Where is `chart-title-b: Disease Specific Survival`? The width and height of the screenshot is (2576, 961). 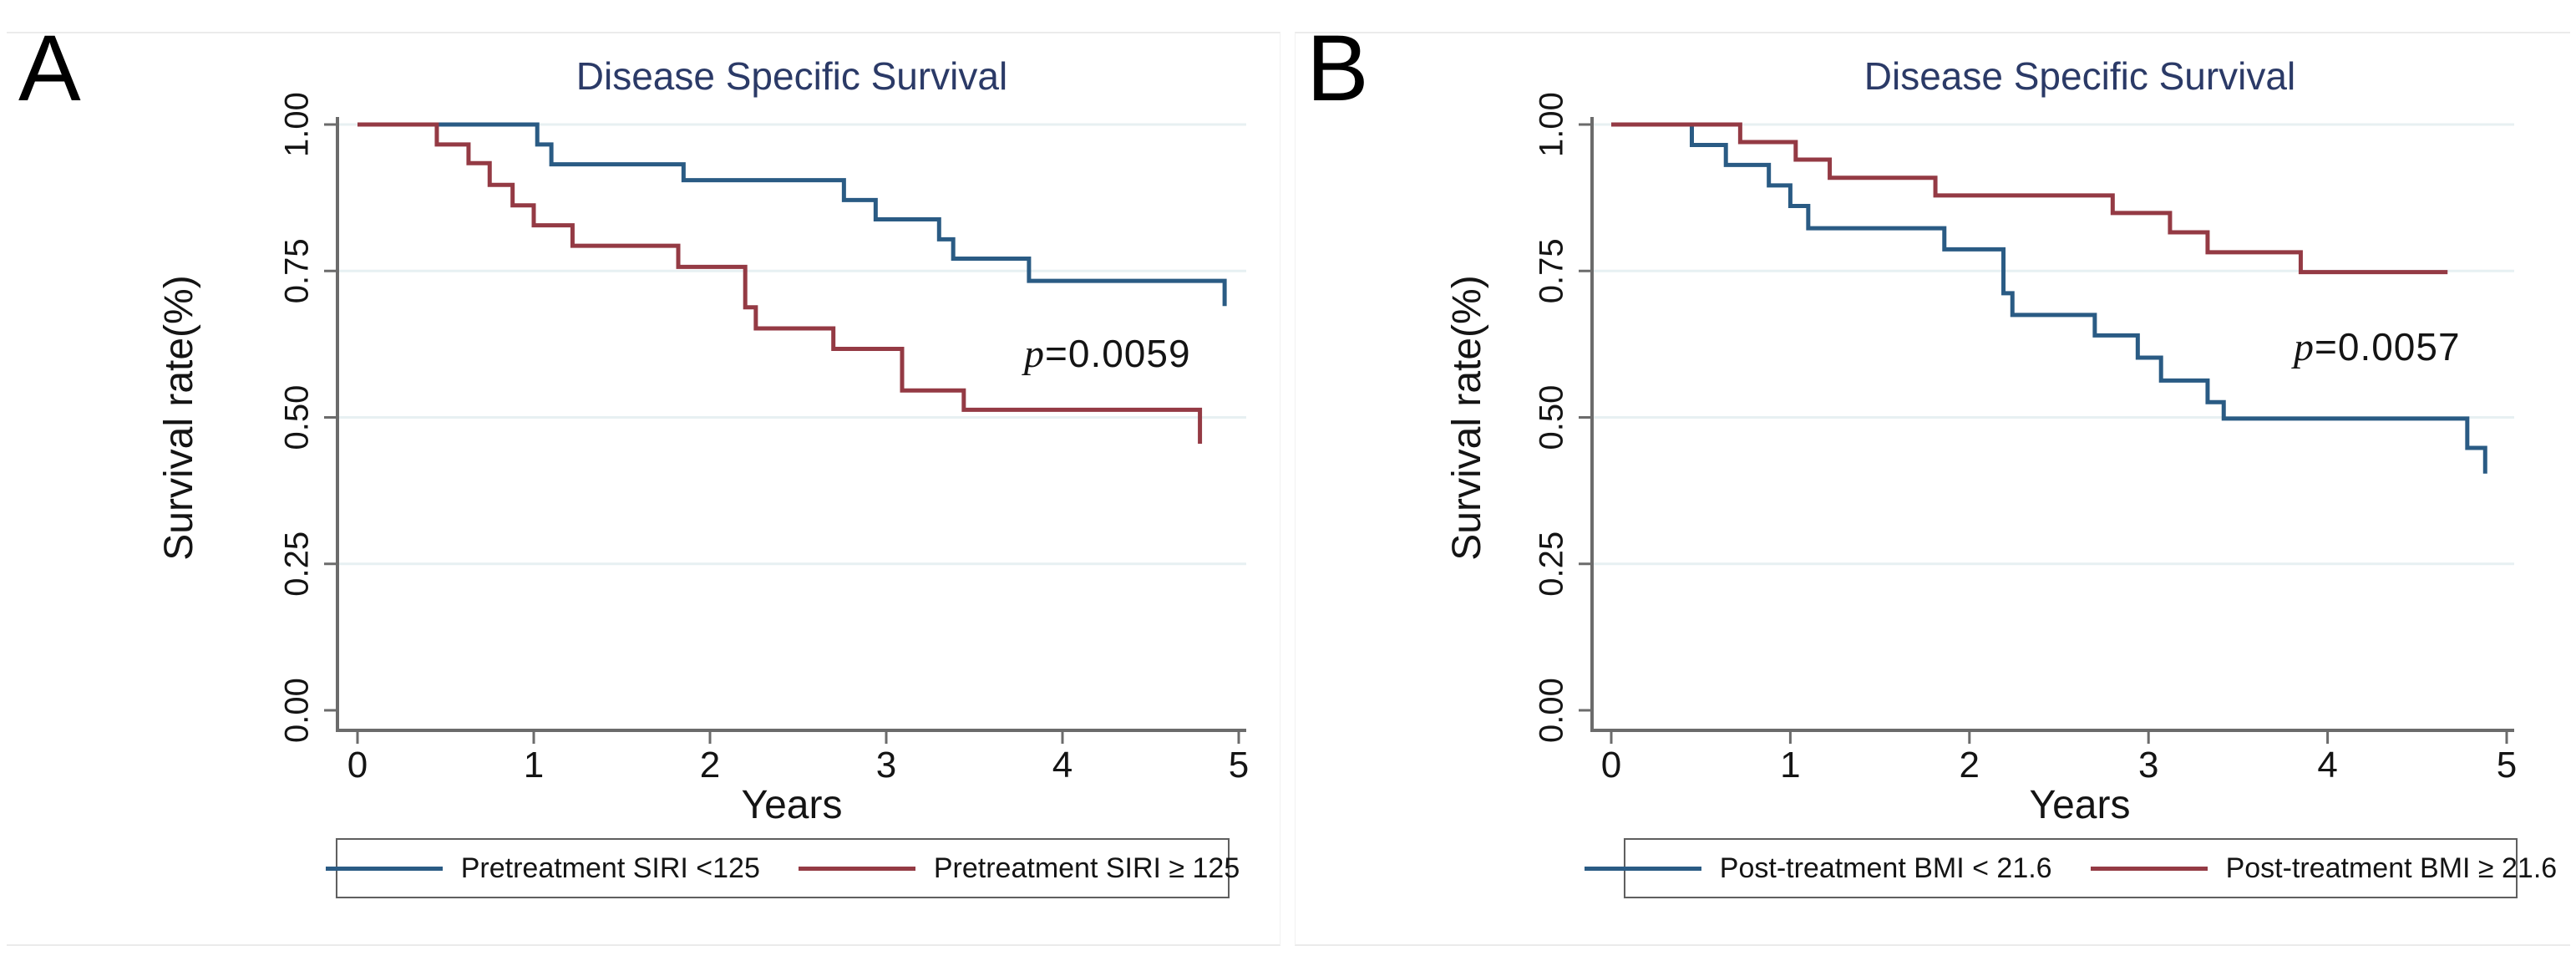 chart-title-b: Disease Specific Survival is located at coordinates (2080, 76).